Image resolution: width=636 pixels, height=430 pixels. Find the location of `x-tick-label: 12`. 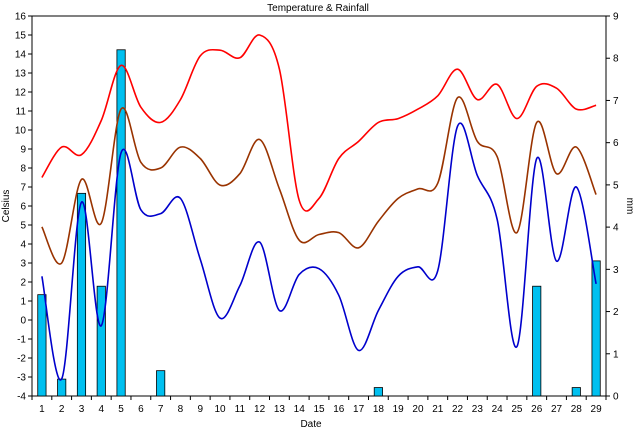

x-tick-label: 12 is located at coordinates (260, 409).